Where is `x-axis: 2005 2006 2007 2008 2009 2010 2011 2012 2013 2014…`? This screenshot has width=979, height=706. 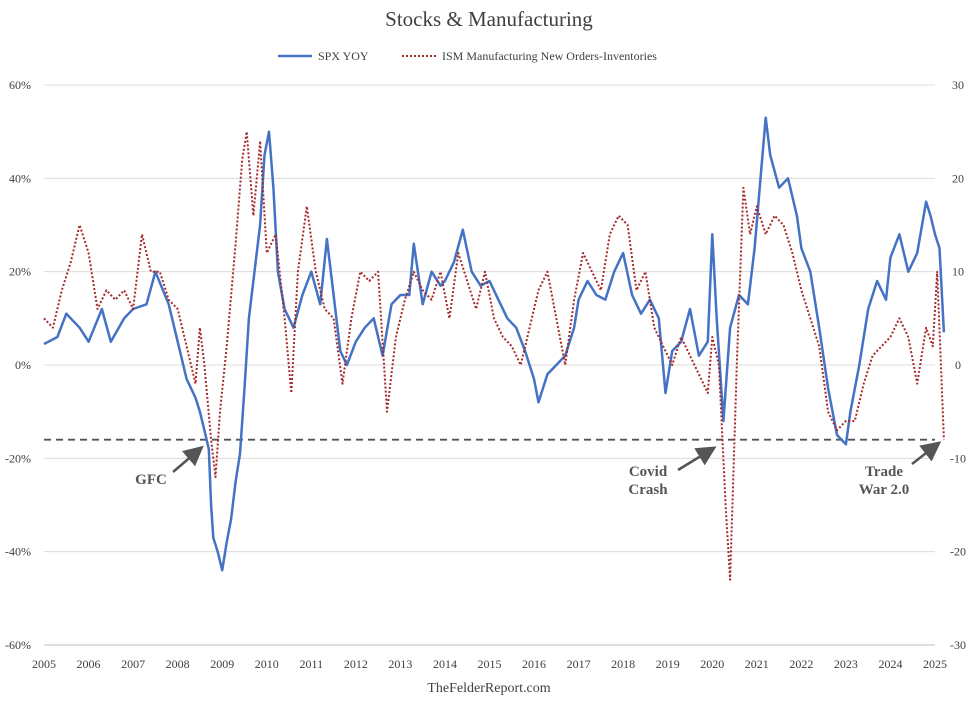
x-axis: 2005 2006 2007 2008 2009 2010 2011 2012 2013 2014… is located at coordinates (489, 657).